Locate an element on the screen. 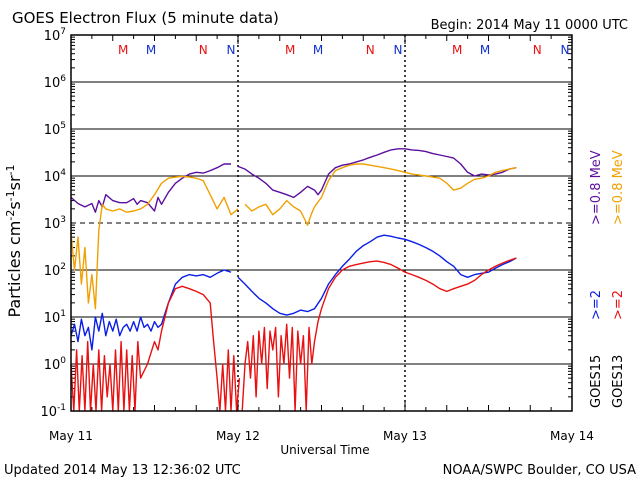  y-tick-label: 10³ is located at coordinates (55, 223).